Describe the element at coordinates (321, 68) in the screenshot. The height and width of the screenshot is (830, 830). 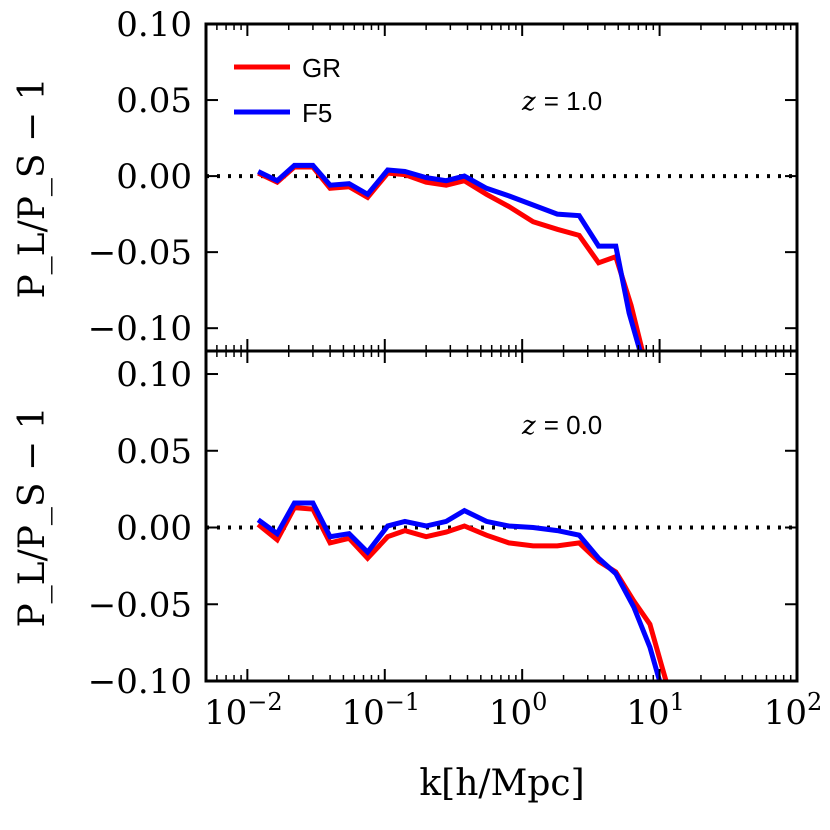
I see `legend-gr-label: GR` at that location.